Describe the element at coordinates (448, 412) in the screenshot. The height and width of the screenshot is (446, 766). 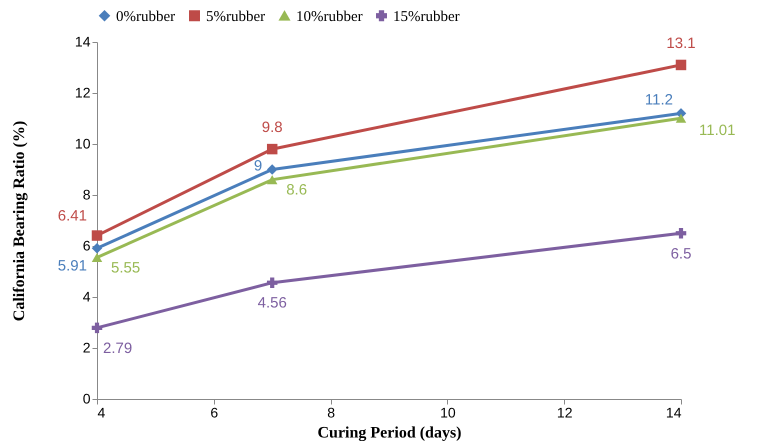
I see `x-tick-label: 10` at that location.